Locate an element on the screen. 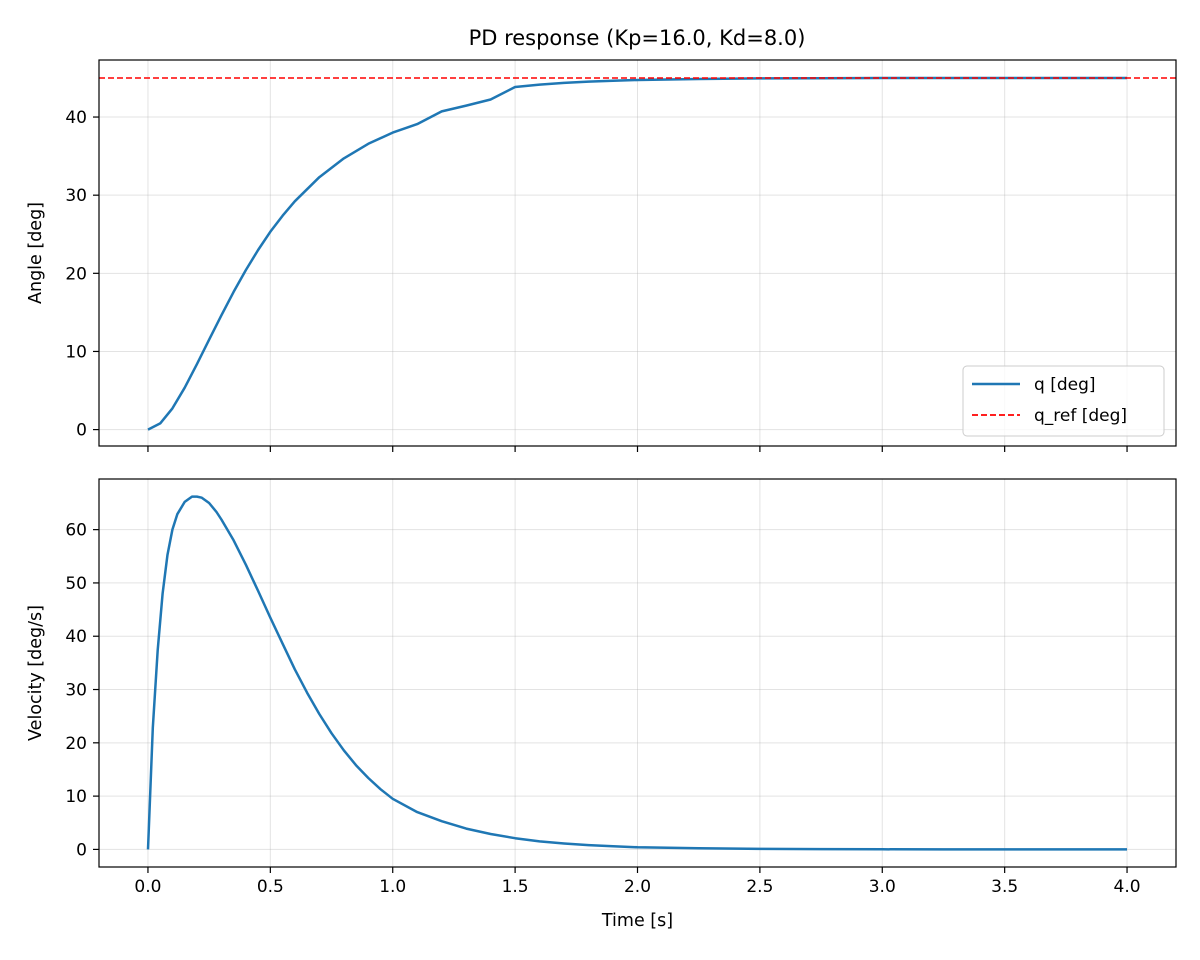 Image resolution: width=1200 pixels, height=960 pixels. x-tick-label: 0.0 is located at coordinates (147, 887).